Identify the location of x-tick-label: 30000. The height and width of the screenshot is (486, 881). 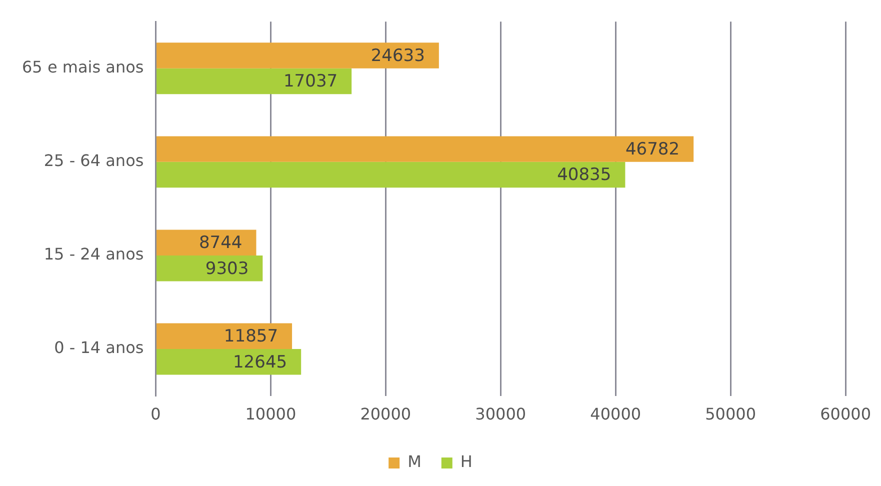
(500, 414).